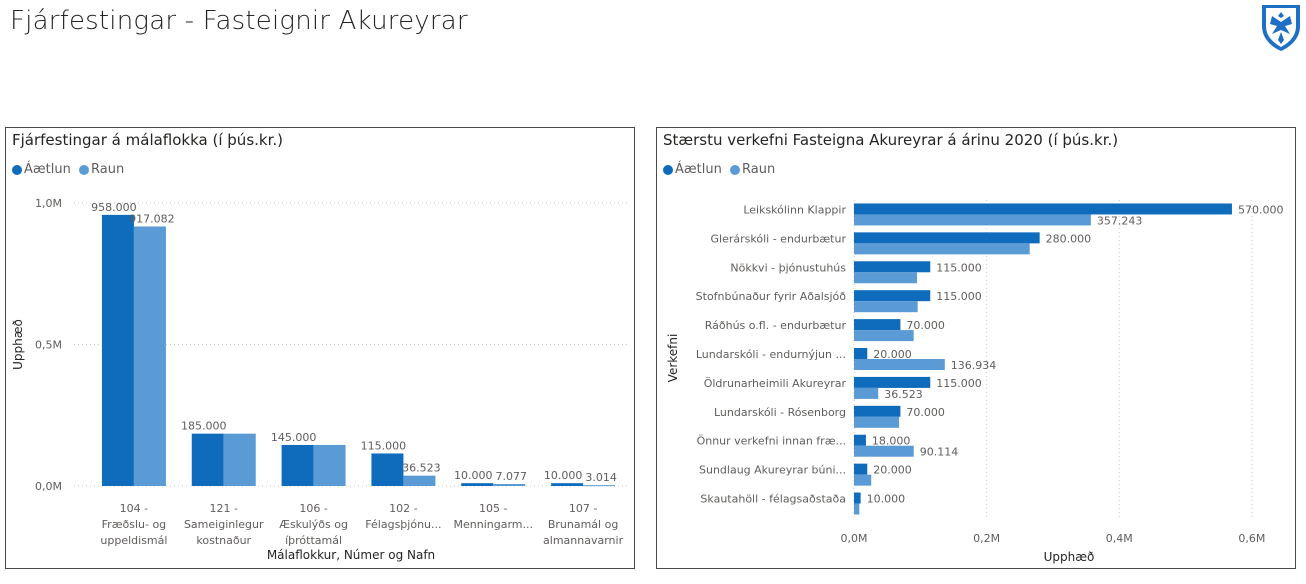 The width and height of the screenshot is (1306, 584). Describe the element at coordinates (779, 238) in the screenshot. I see `y-tick-label: Glerárskóli - endurbætur` at that location.